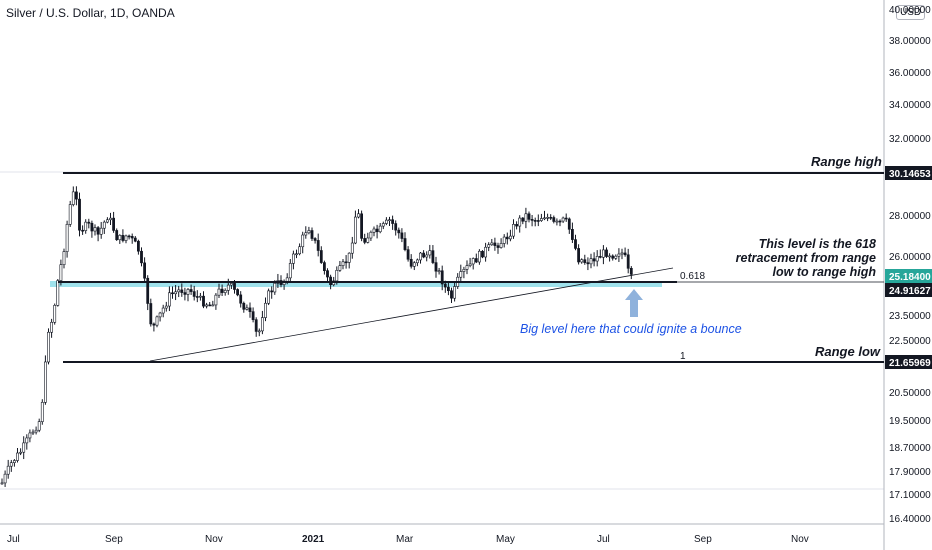  I want to click on trend-line, so click(411, 314).